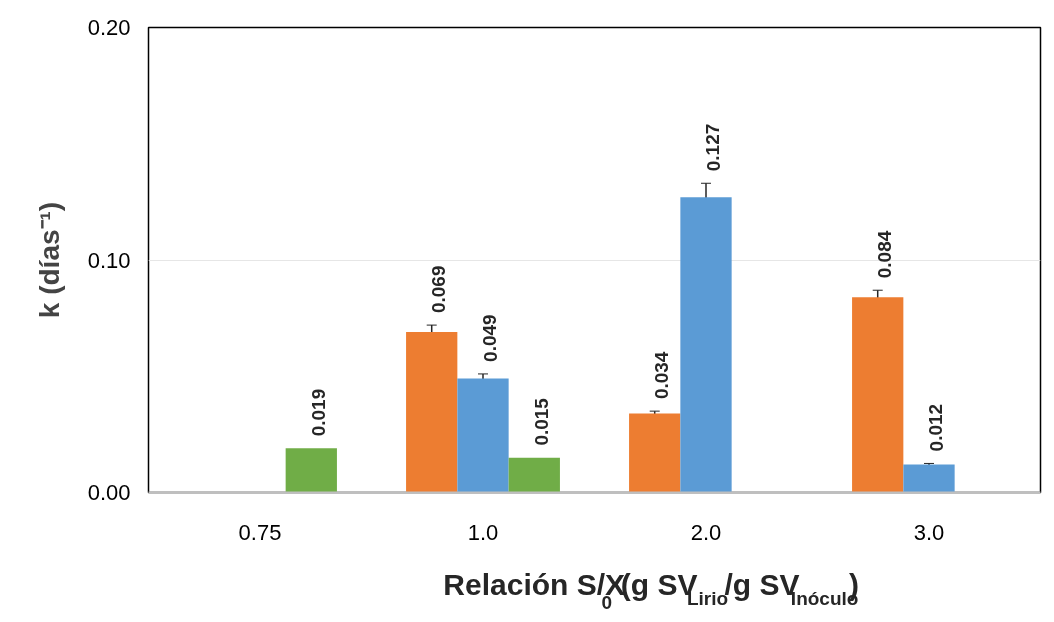 This screenshot has height=622, width=1054. Describe the element at coordinates (706, 532) in the screenshot. I see `x-tick-label: 2.0` at that location.